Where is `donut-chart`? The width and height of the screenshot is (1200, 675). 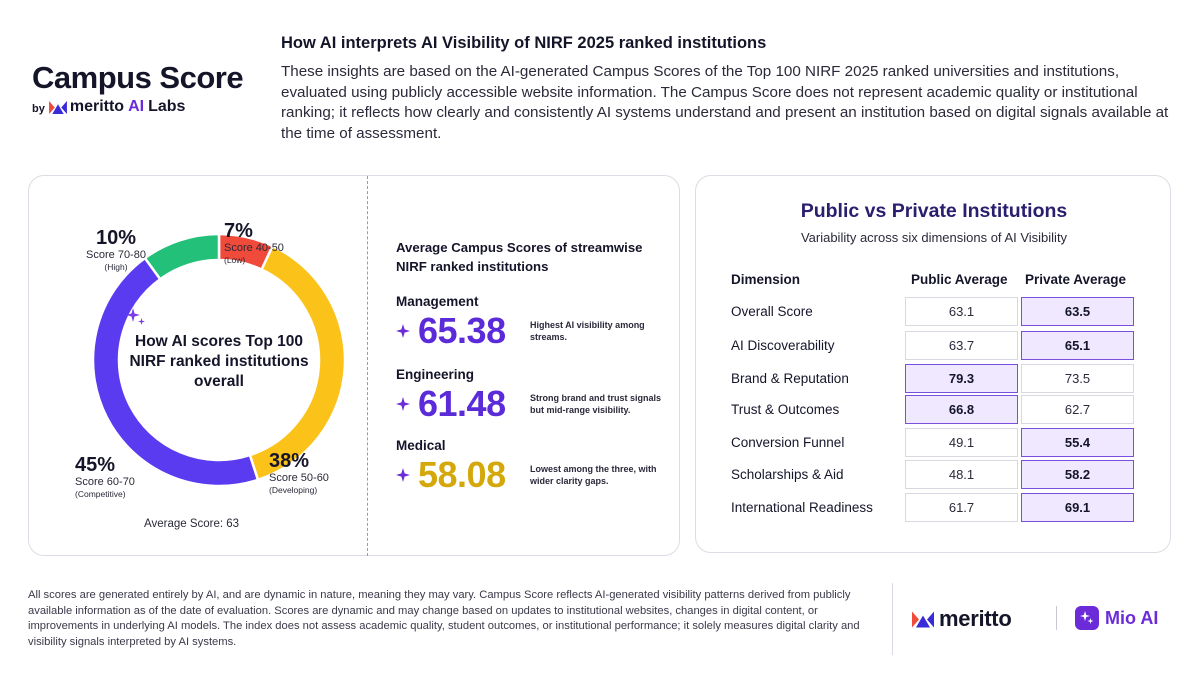
donut-chart is located at coordinates (219, 360).